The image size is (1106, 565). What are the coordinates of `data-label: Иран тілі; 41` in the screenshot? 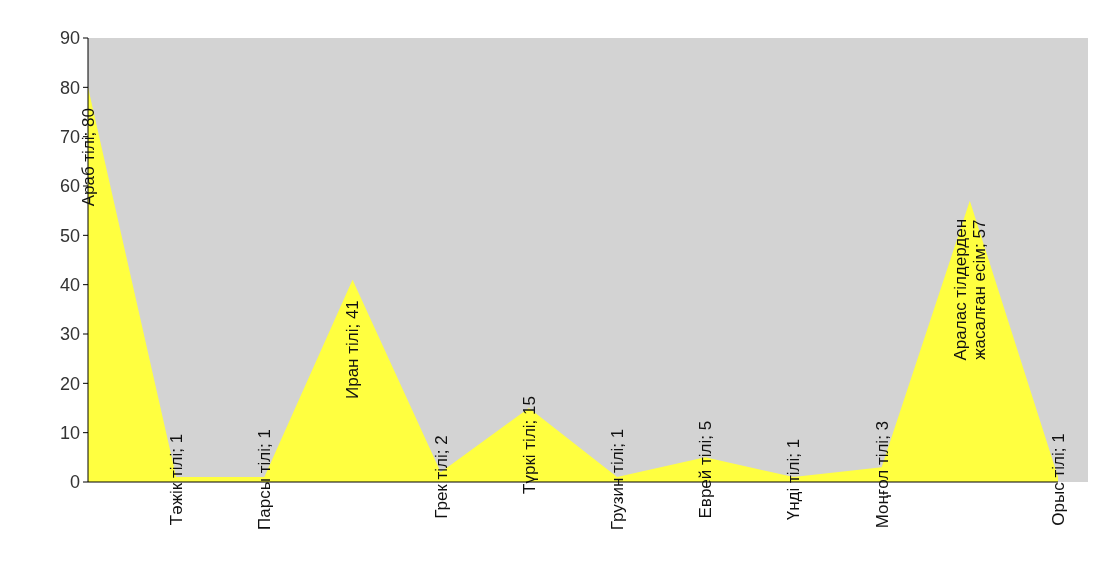 It's located at (353, 350).